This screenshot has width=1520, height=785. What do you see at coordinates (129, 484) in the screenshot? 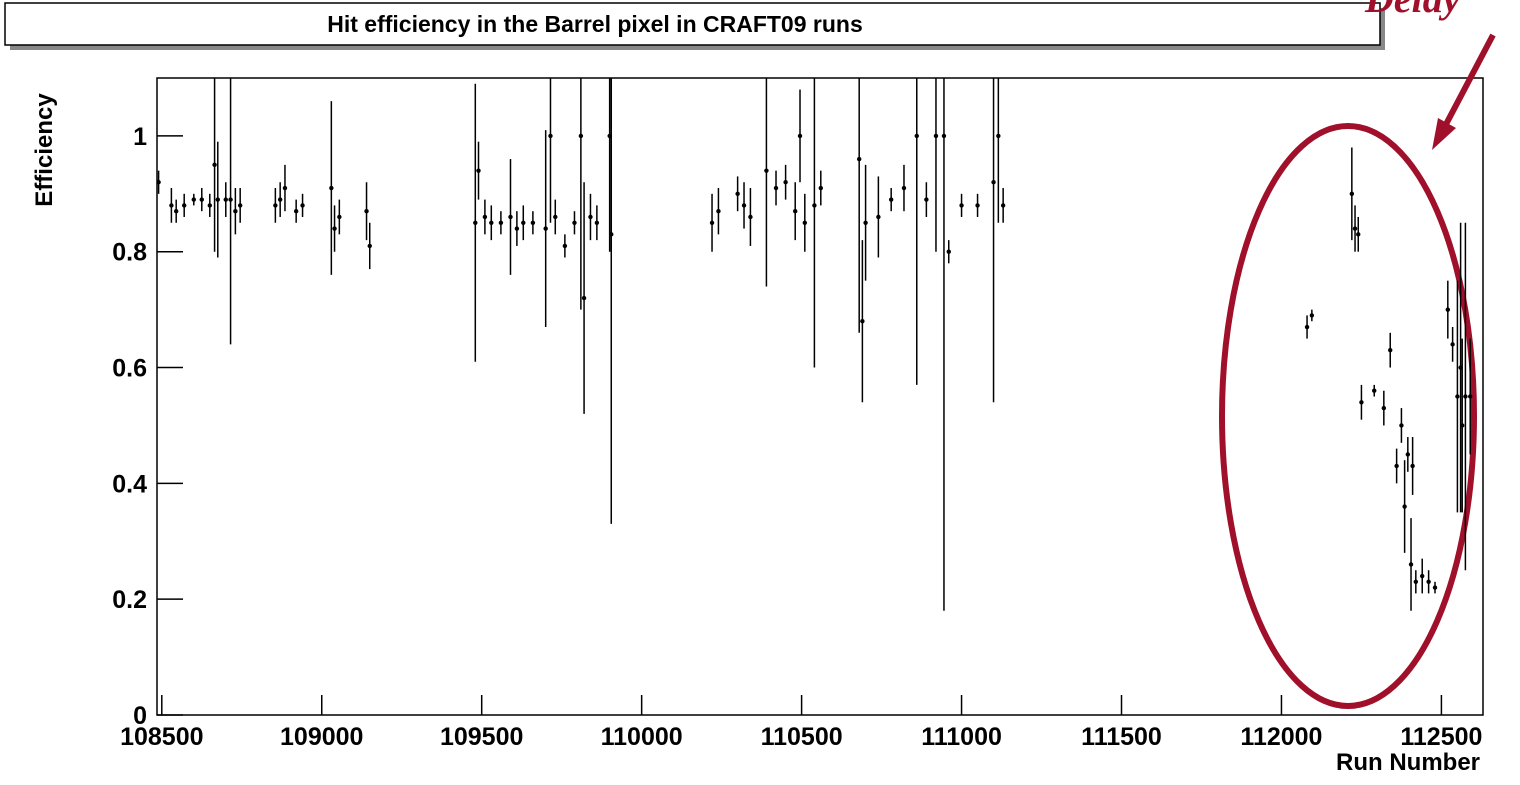
I see `y-tick-label: 0.4` at bounding box center [129, 484].